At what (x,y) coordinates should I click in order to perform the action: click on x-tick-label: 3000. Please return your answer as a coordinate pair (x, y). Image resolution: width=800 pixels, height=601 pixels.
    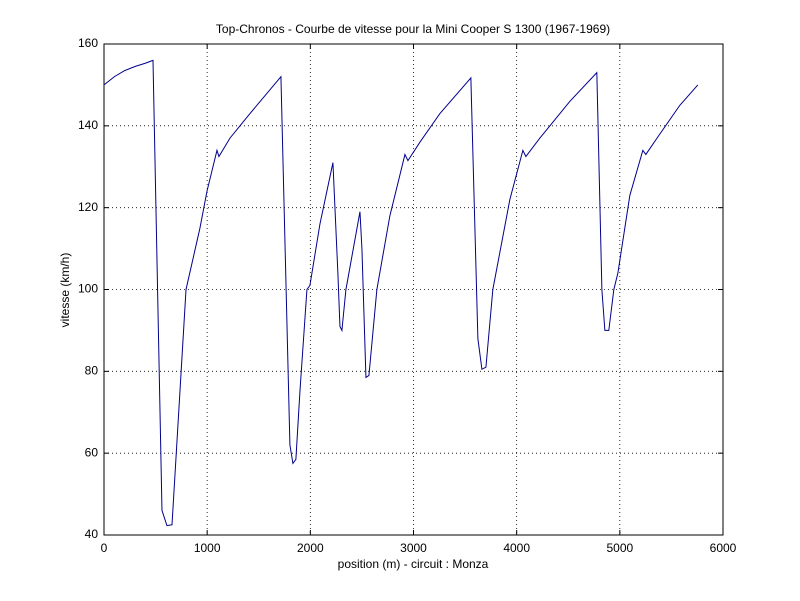
    Looking at the image, I should click on (413, 548).